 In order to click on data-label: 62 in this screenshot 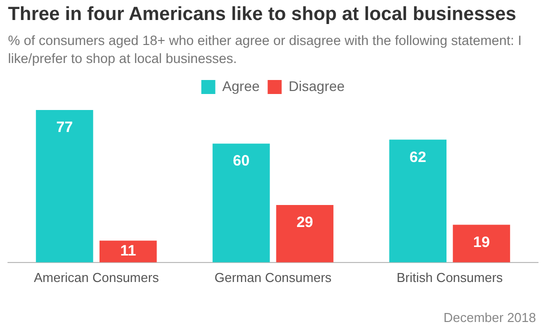, I will do `click(418, 157)`.